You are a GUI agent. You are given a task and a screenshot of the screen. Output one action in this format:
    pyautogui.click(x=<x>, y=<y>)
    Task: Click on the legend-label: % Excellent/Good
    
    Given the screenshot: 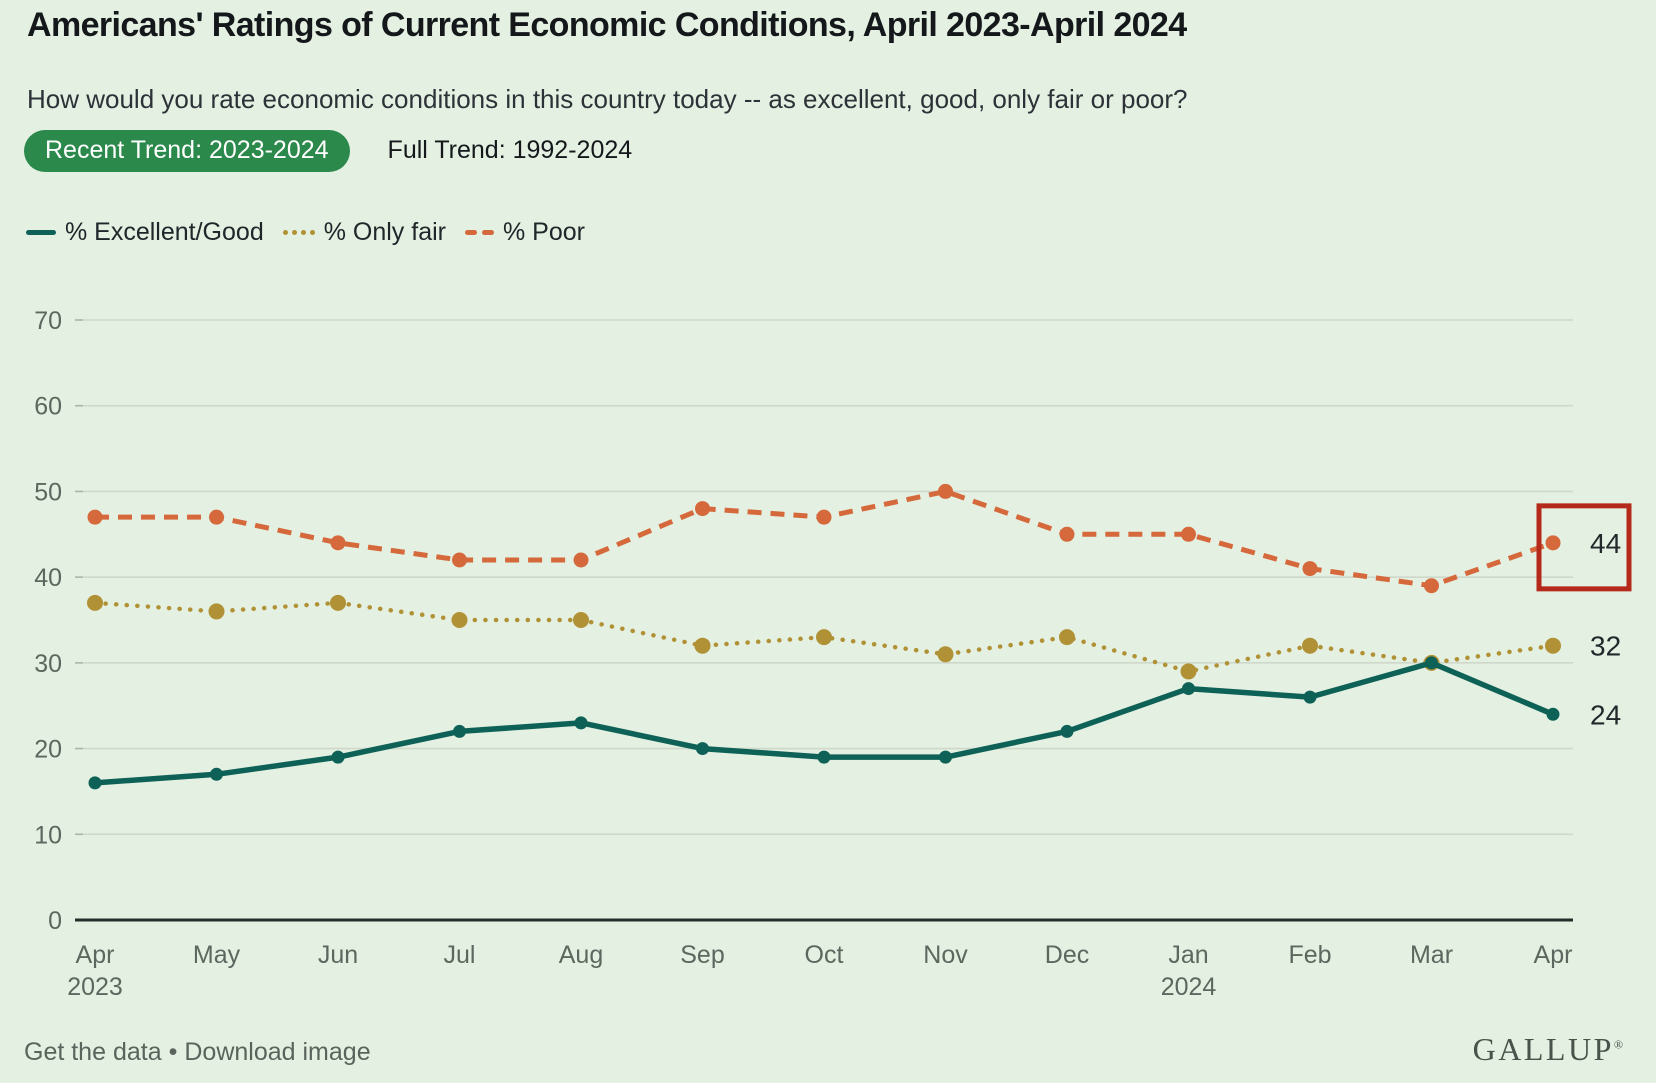 What is the action you would take?
    pyautogui.click(x=164, y=232)
    